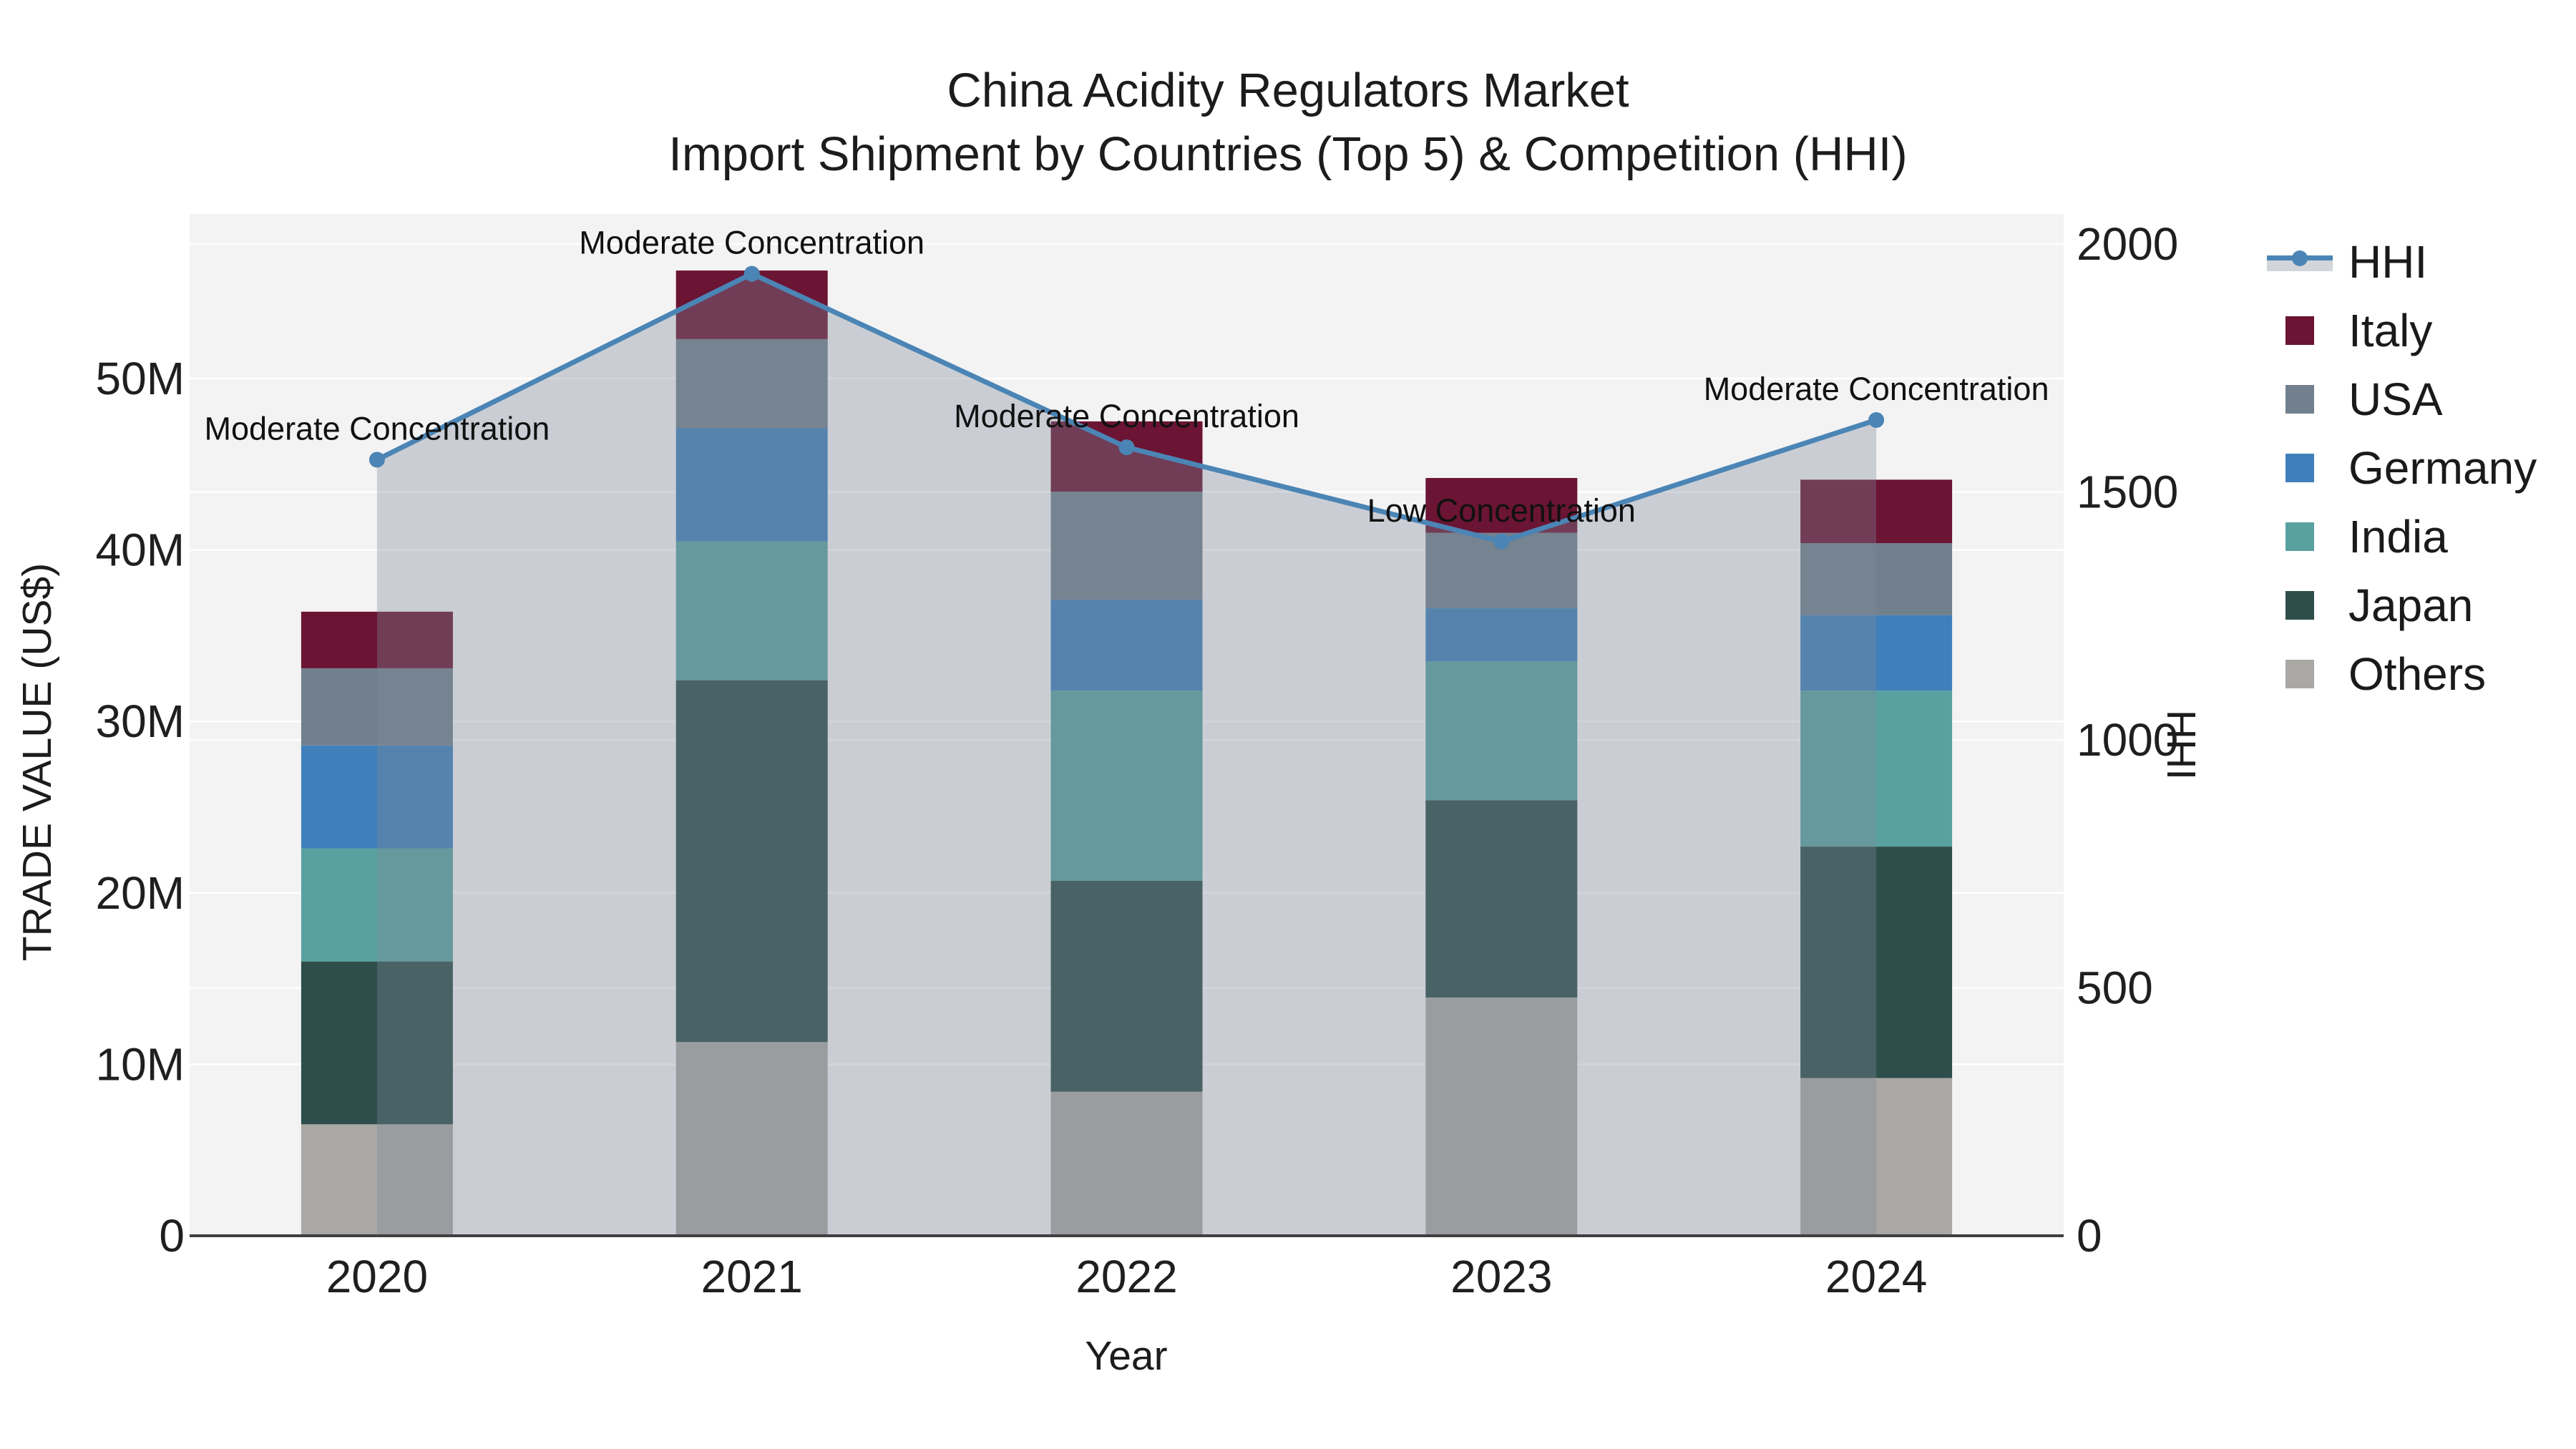 The image size is (2576, 1449). I want to click on annotation-2020: Moderate Concentration, so click(377, 428).